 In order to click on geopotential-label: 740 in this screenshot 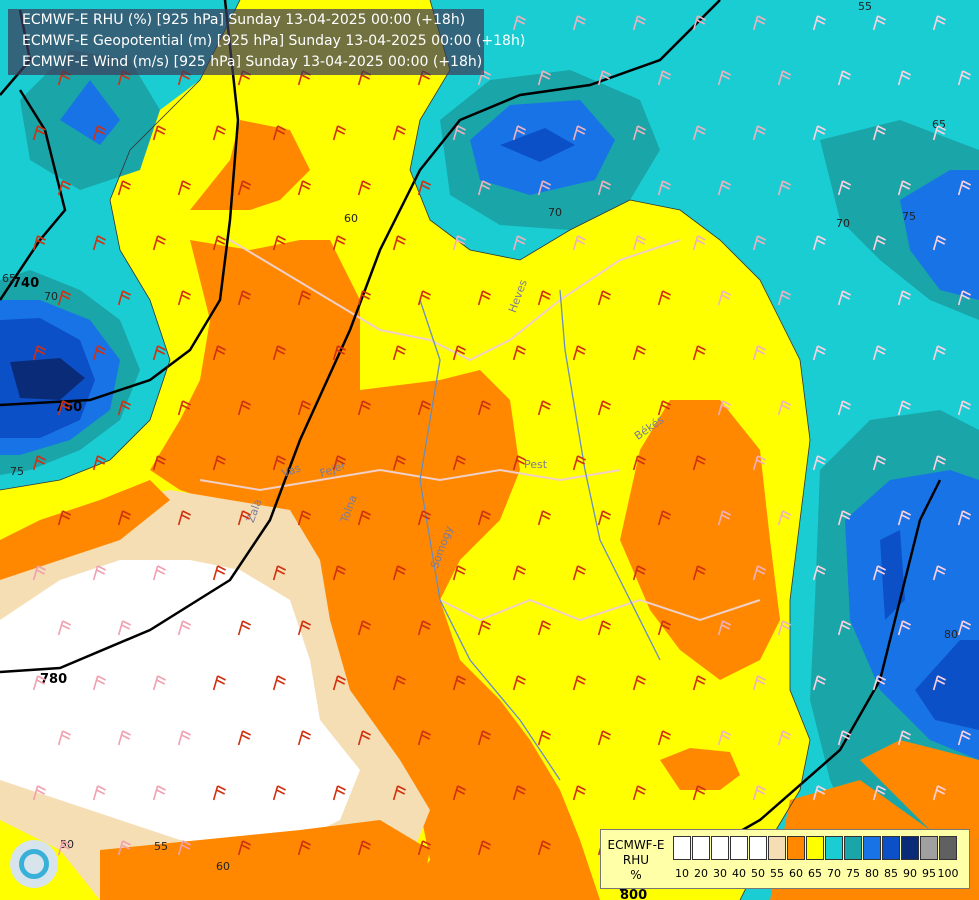, I will do `click(26, 283)`.